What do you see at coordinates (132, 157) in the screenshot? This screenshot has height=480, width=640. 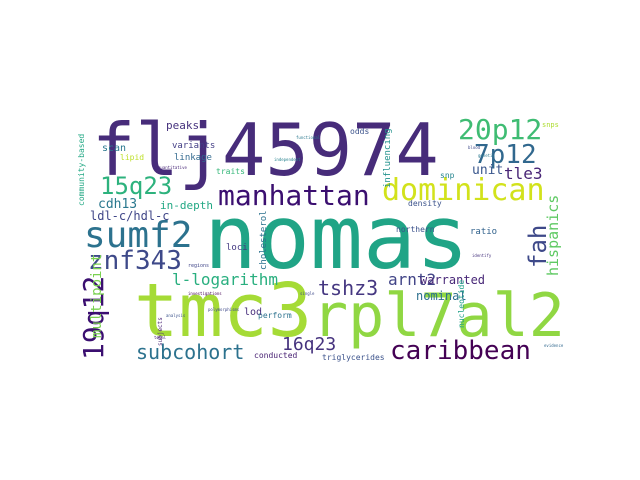 I see `word: lipid` at bounding box center [132, 157].